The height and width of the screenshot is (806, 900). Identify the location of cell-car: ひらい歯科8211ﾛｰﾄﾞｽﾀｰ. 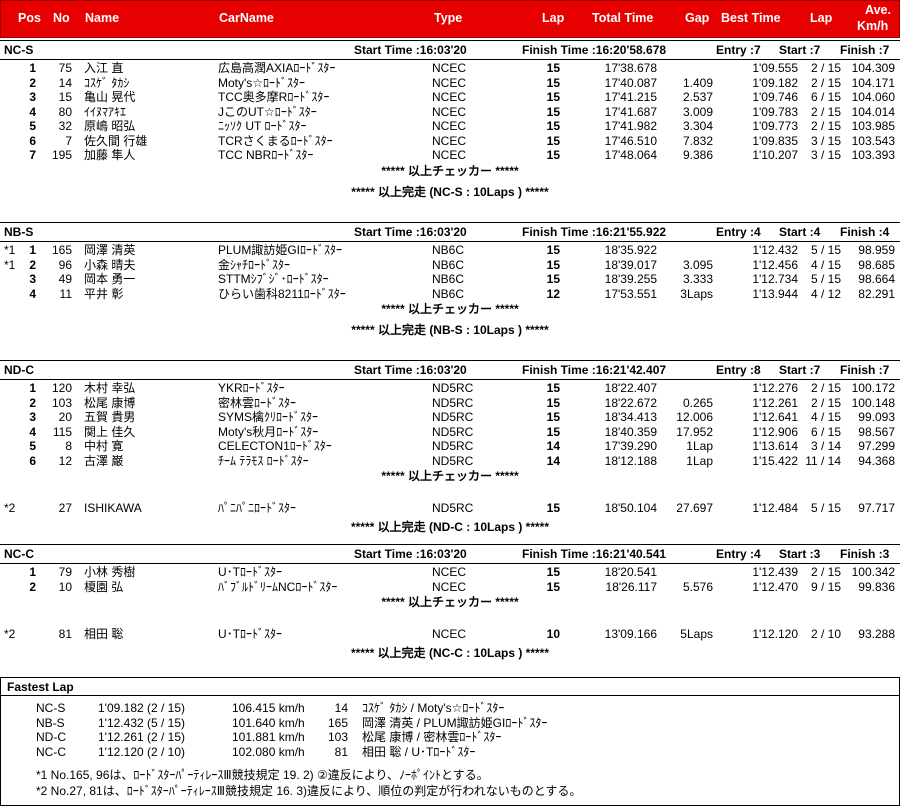
(282, 293).